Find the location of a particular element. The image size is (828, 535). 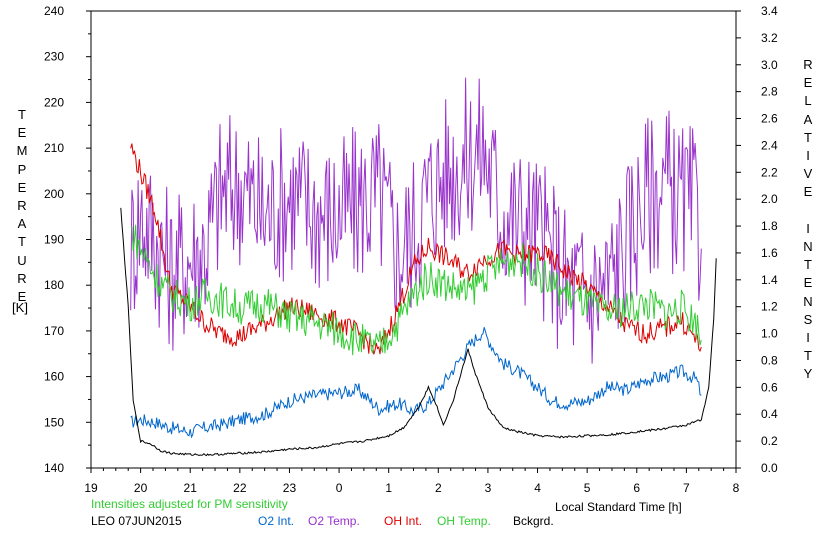

y-right-tick-label: 0.8 is located at coordinates (769, 360).